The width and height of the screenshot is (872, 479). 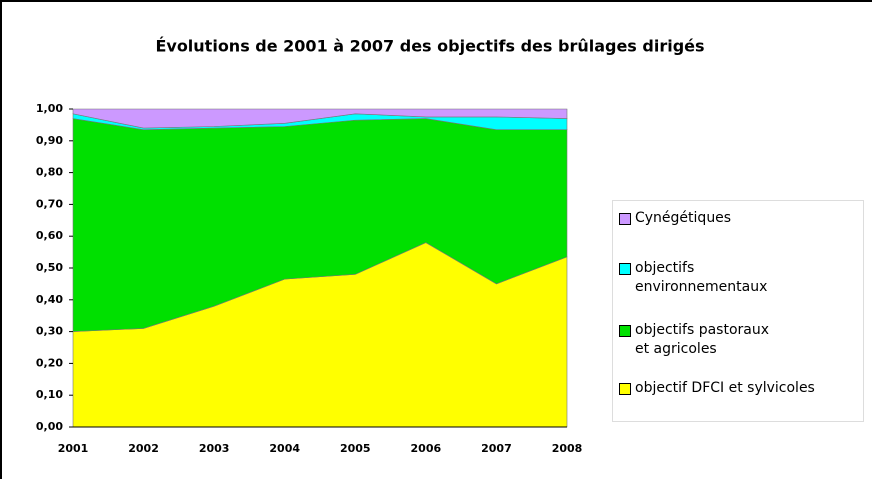 I want to click on legend-label: objectif DFCI et sylvicoles, so click(x=725, y=388).